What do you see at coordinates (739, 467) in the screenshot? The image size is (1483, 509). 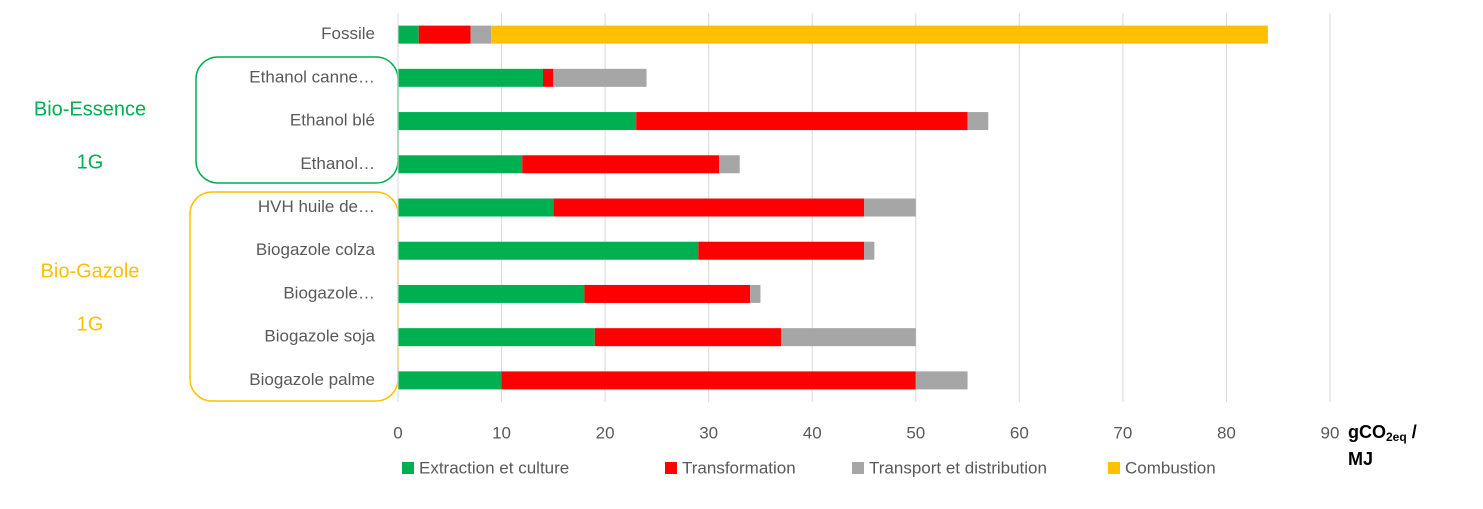 I see `legend-label: Transformation` at bounding box center [739, 467].